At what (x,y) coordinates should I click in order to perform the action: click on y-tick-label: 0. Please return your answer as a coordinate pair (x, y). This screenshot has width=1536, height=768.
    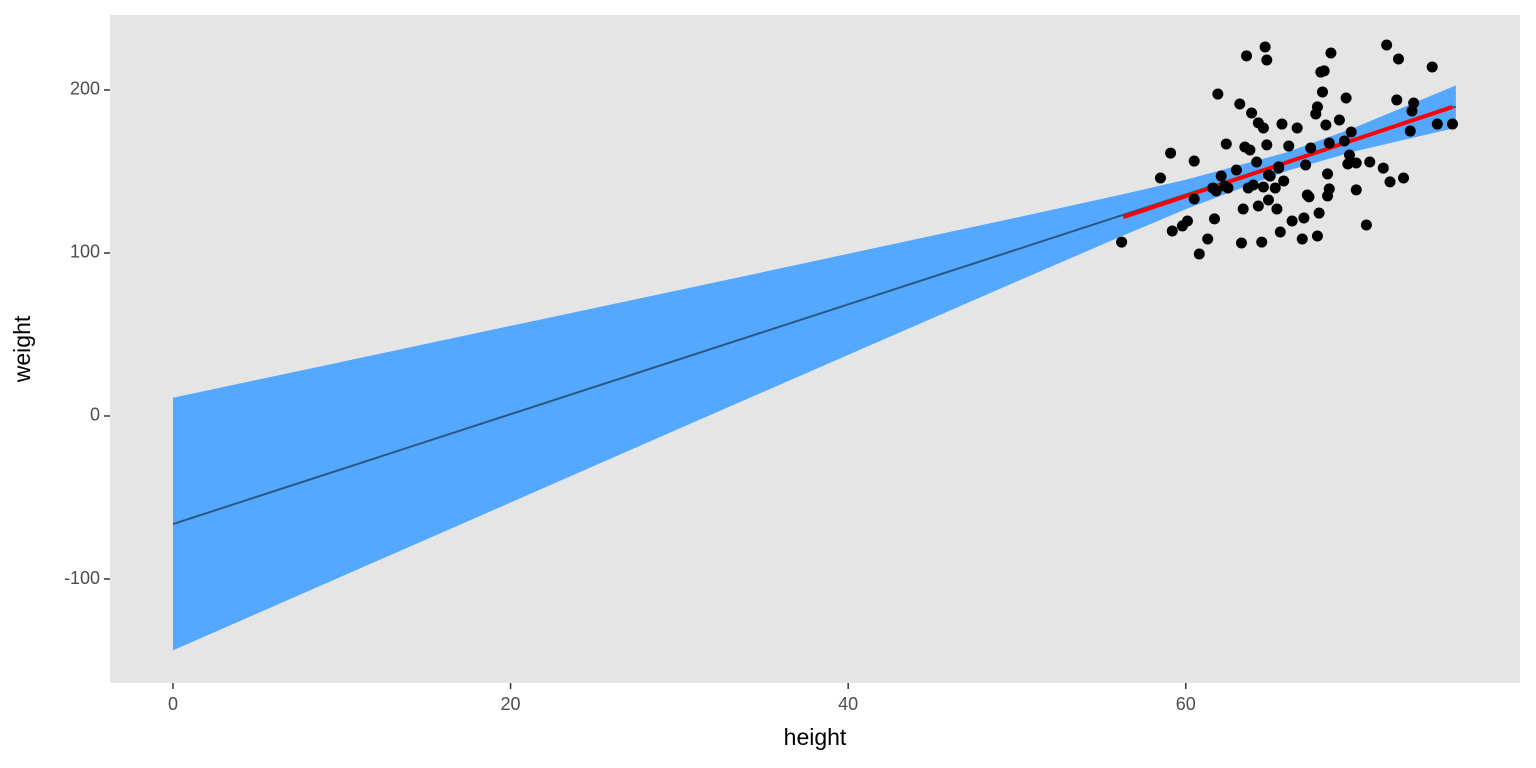
    Looking at the image, I should click on (95, 415).